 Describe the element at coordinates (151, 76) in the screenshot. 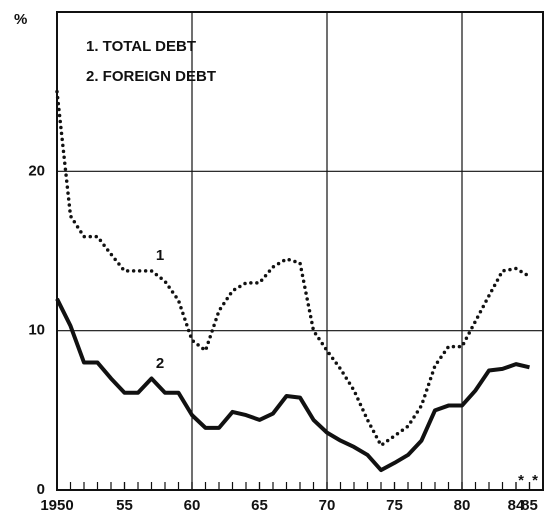

I see `legend-entry: 2. FOREIGN DEBT` at that location.